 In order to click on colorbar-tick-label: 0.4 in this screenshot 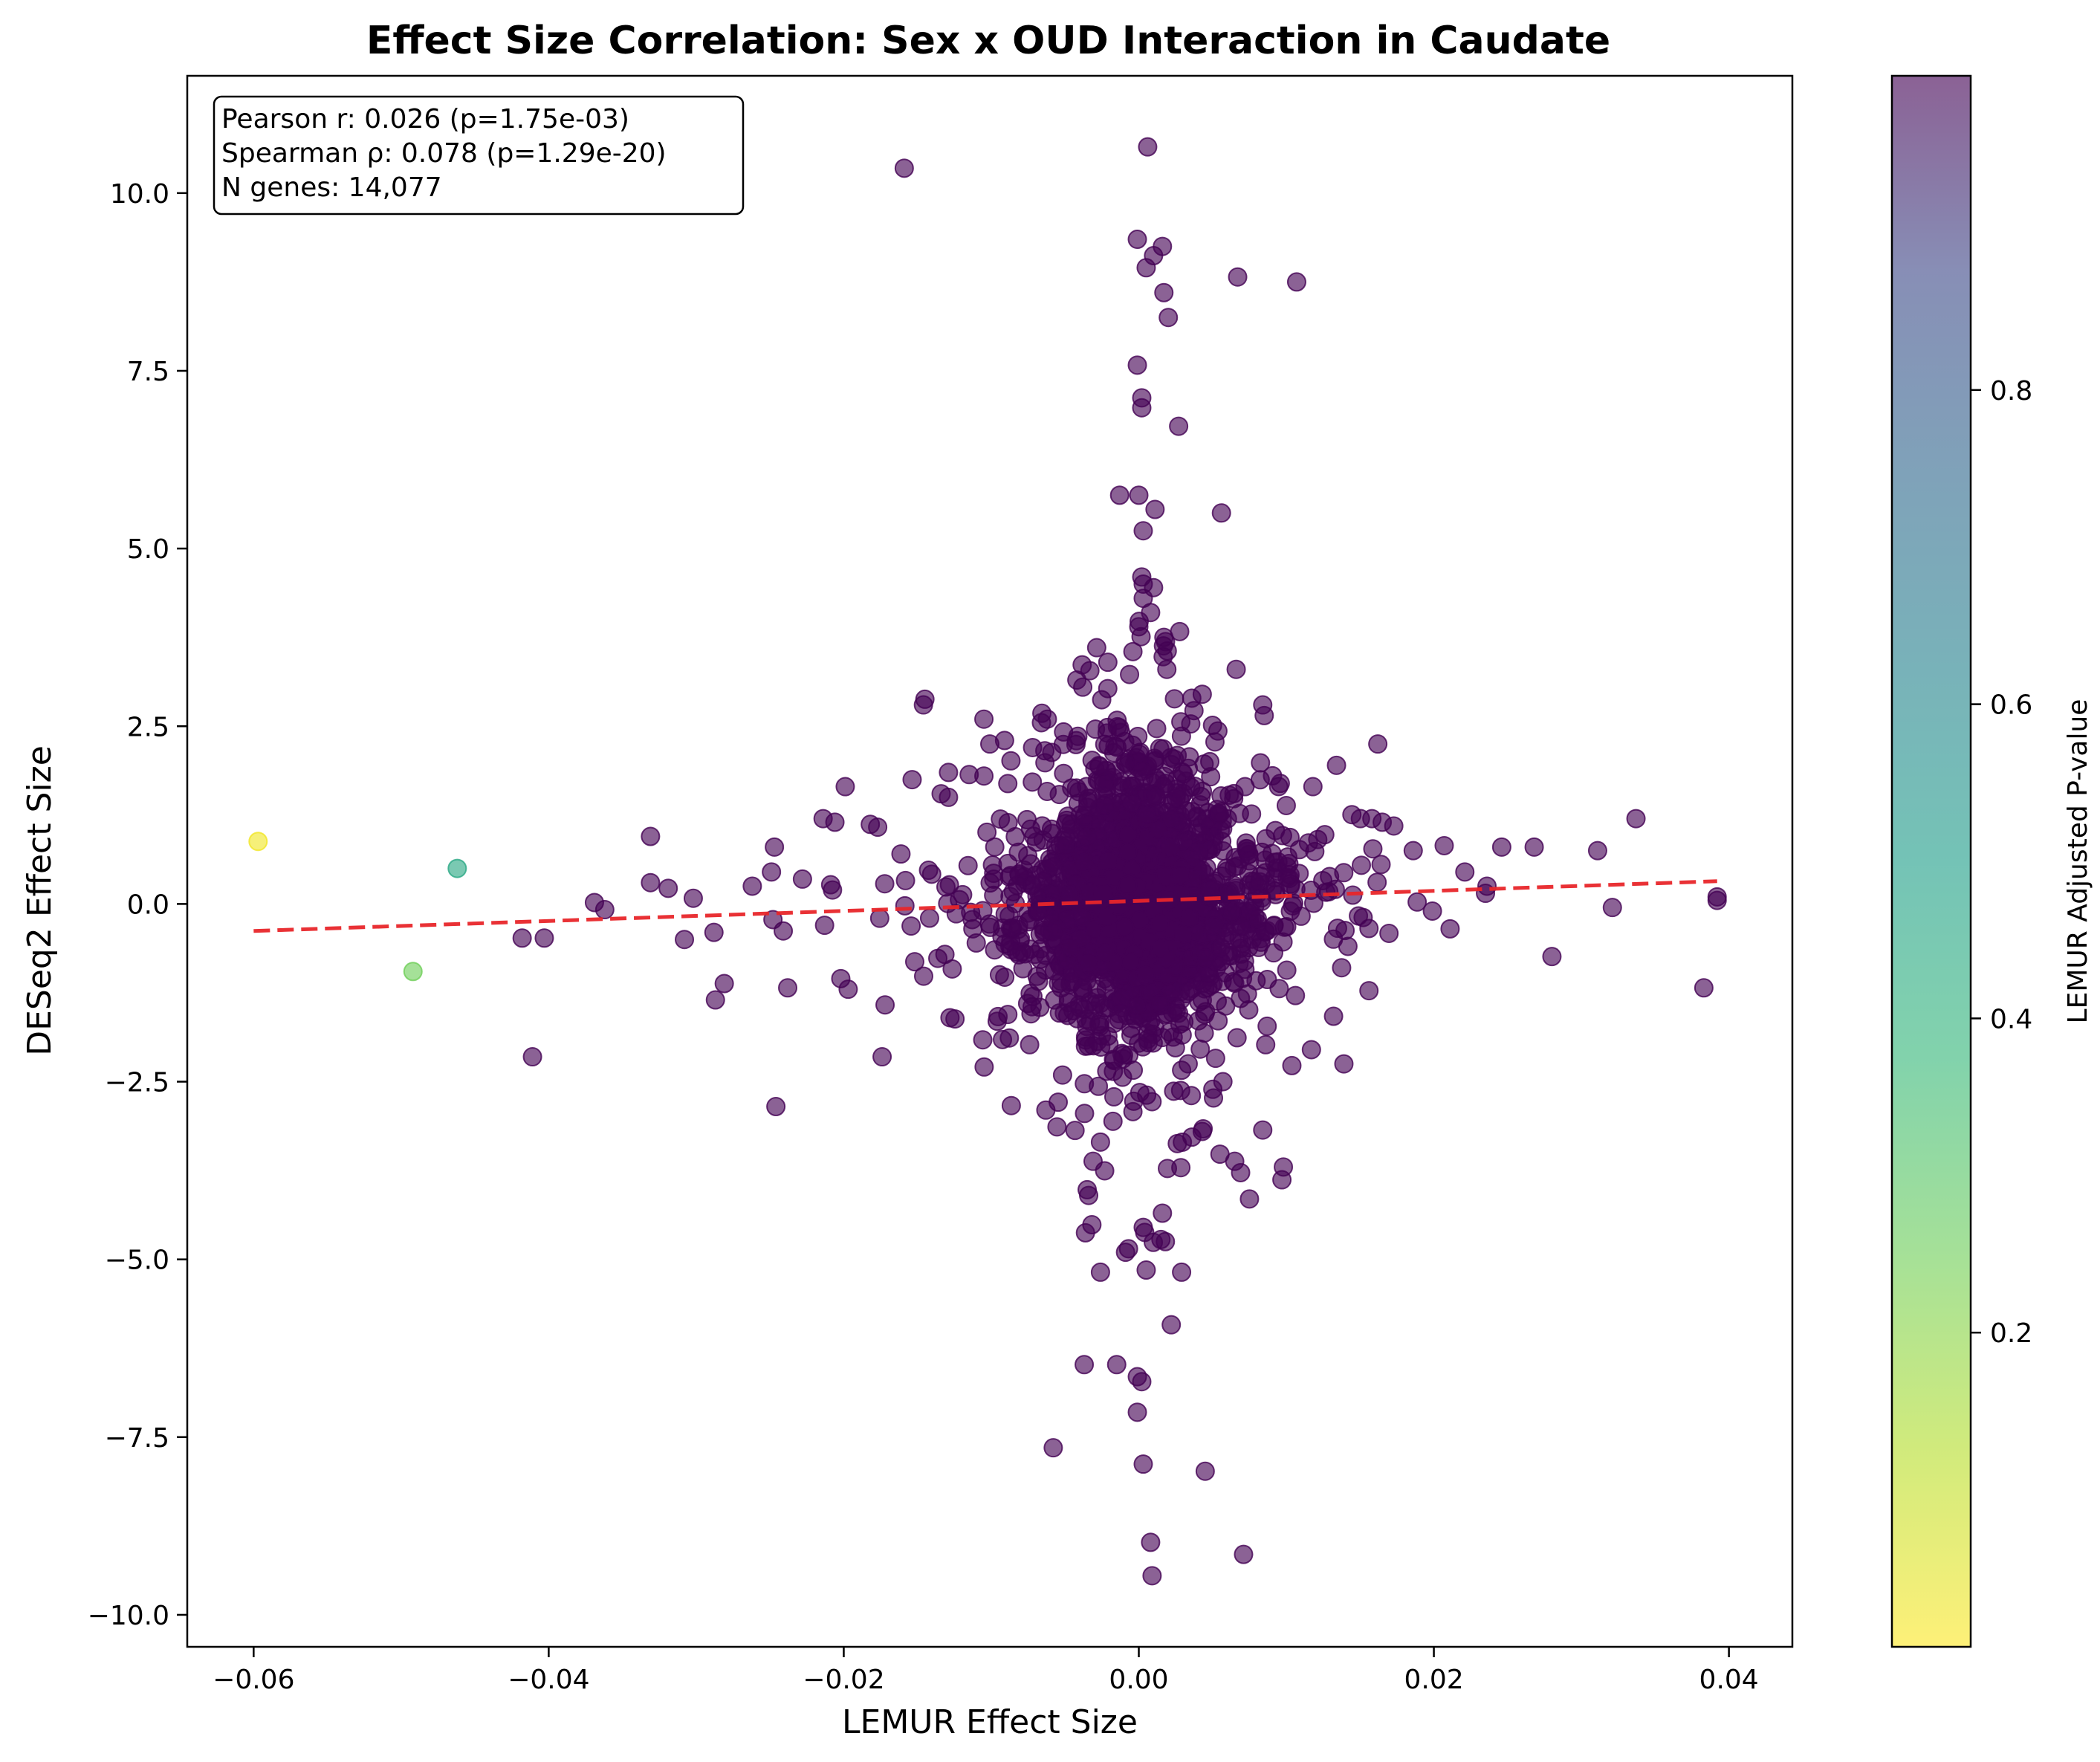, I will do `click(2011, 1019)`.